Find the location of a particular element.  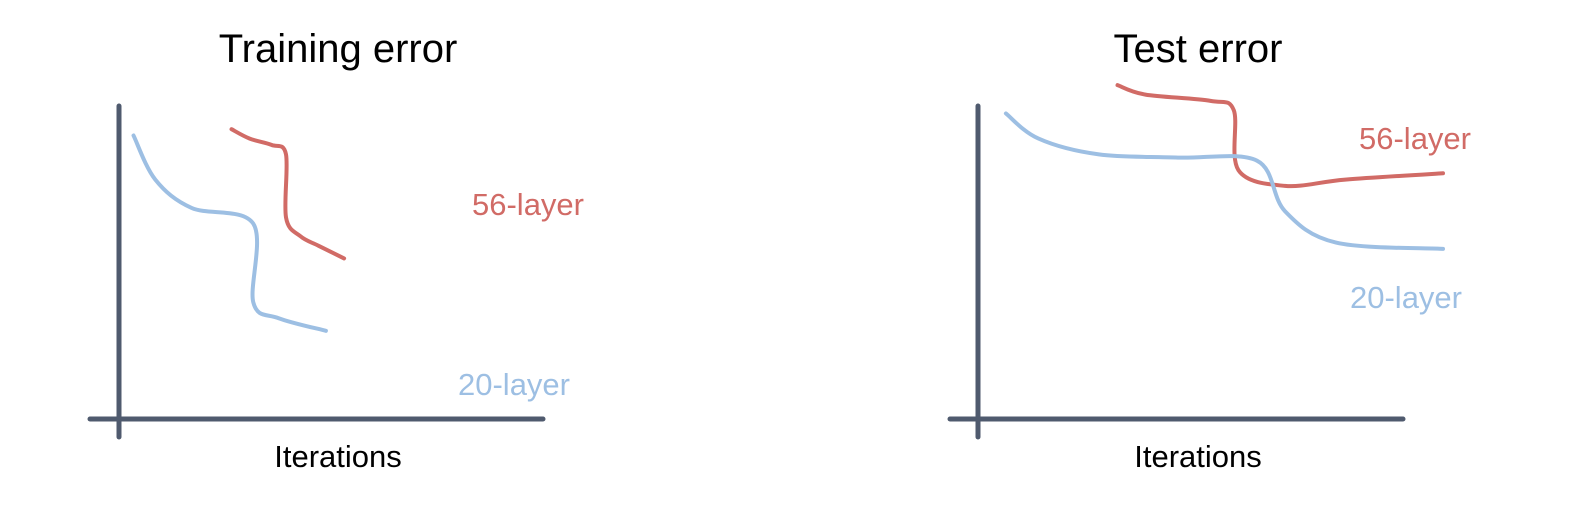

chart-title: Training error is located at coordinates (338, 49).